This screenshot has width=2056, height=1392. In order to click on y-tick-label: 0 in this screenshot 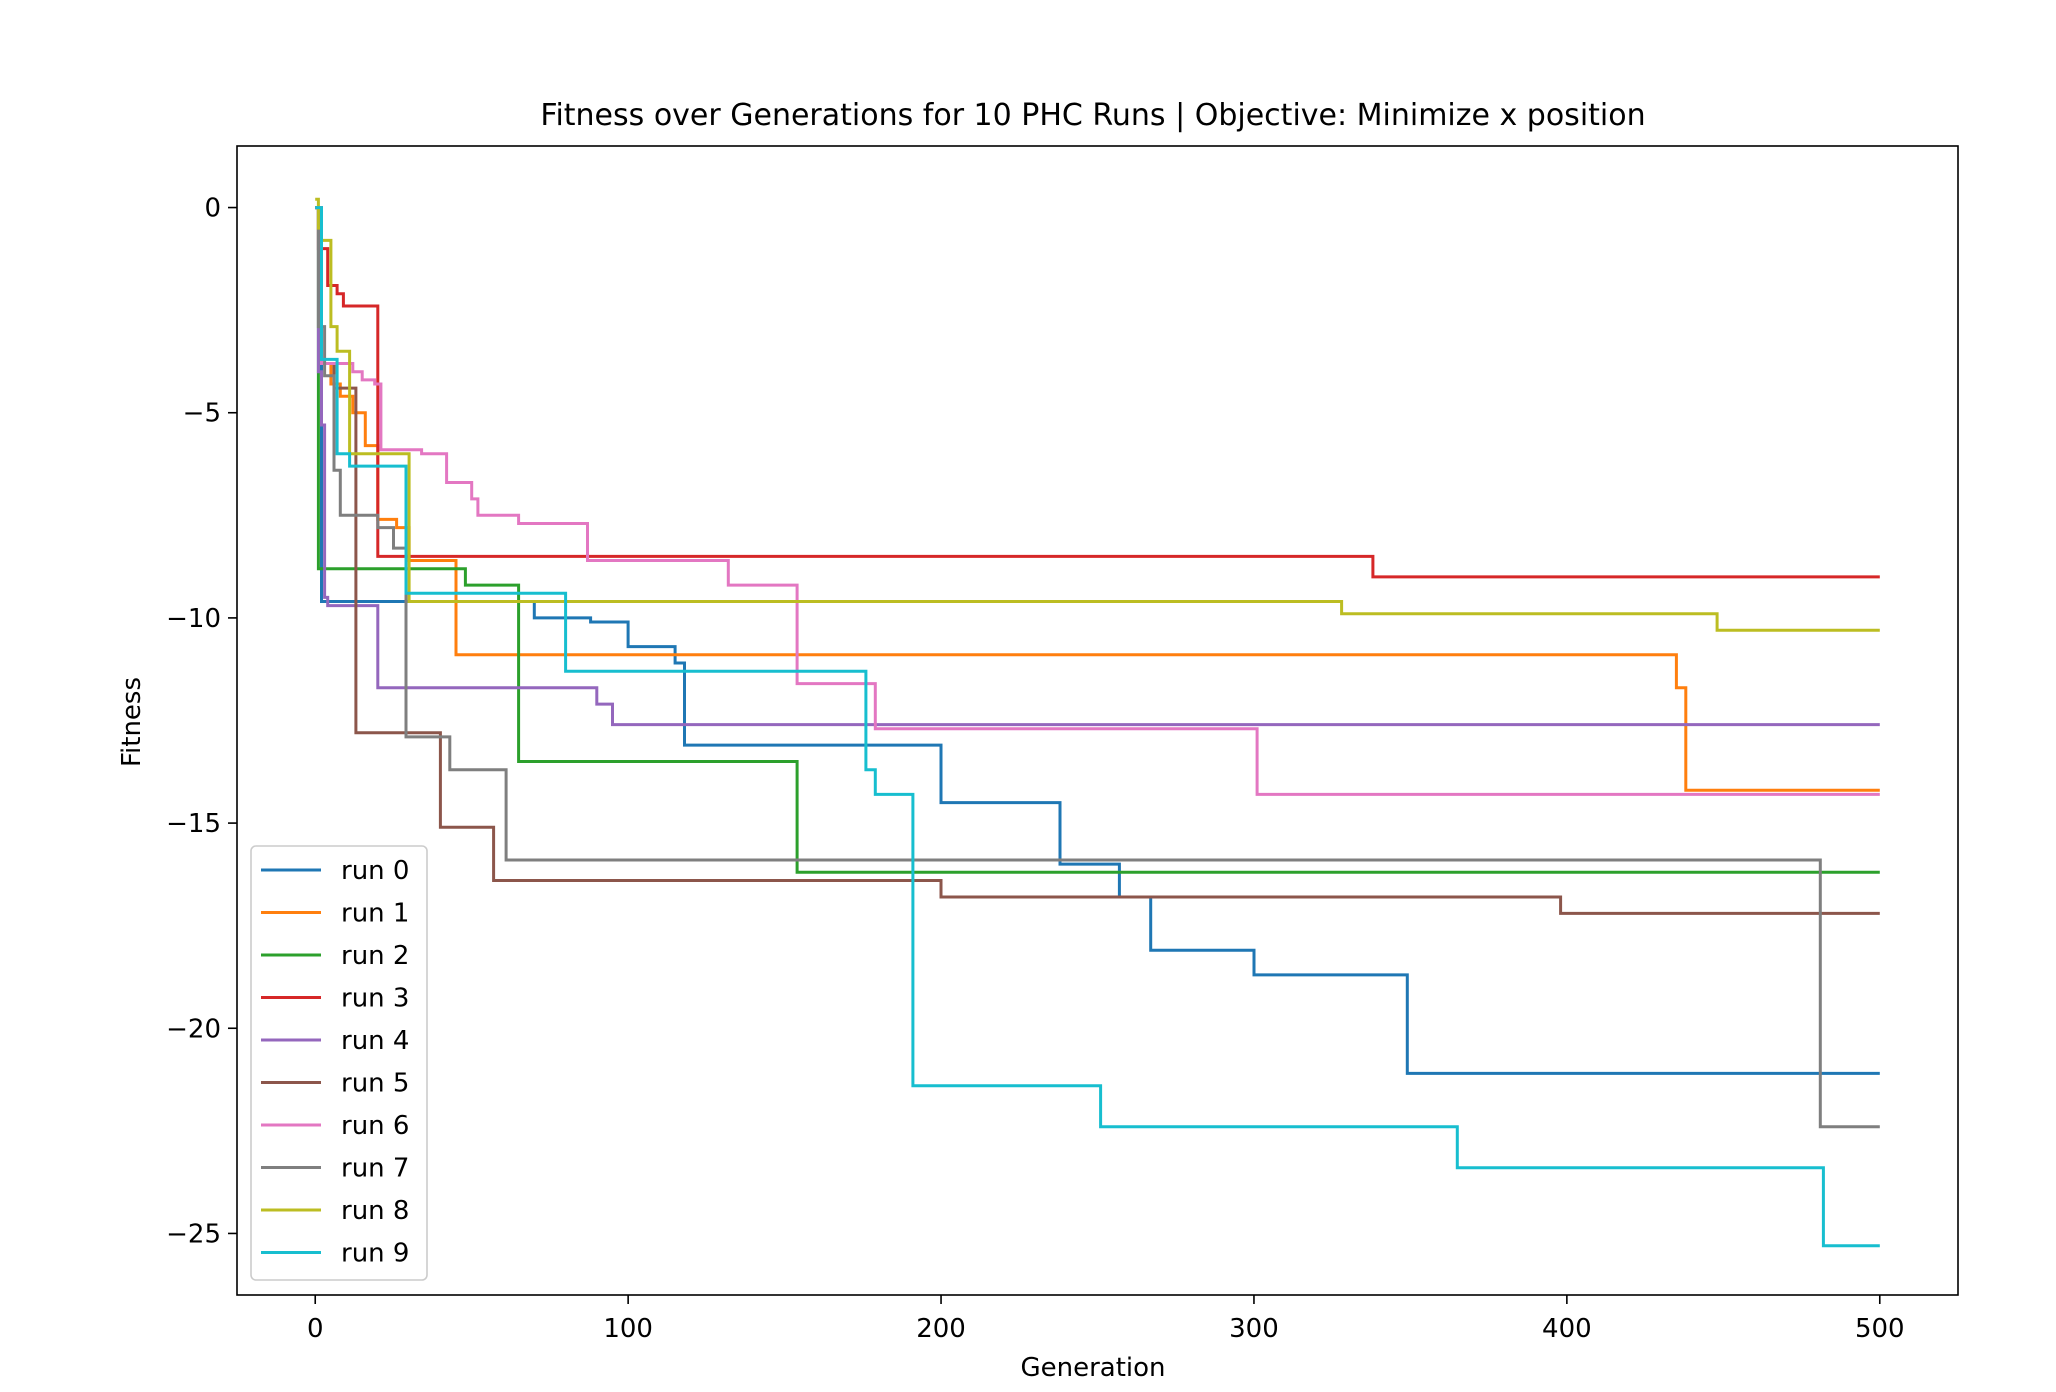, I will do `click(212, 209)`.